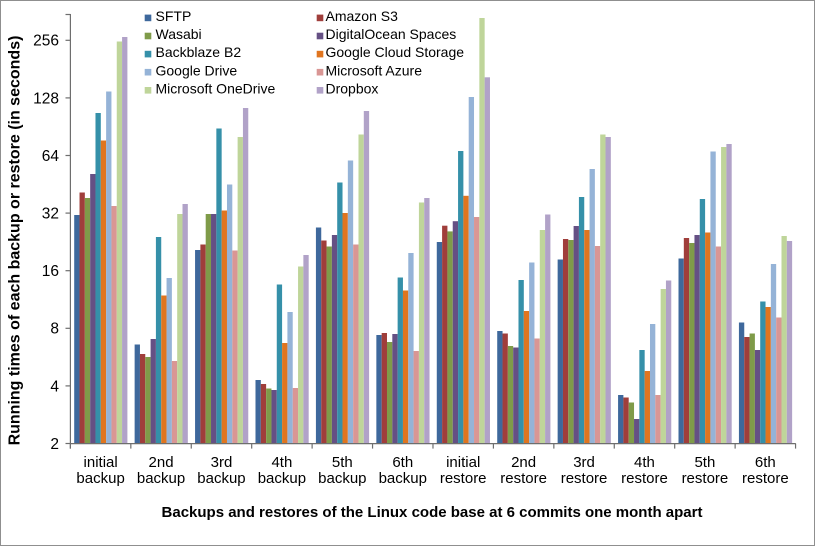 This screenshot has height=546, width=815. What do you see at coordinates (391, 34) in the screenshot?
I see `svg-text: DigitalOcean Spaces` at bounding box center [391, 34].